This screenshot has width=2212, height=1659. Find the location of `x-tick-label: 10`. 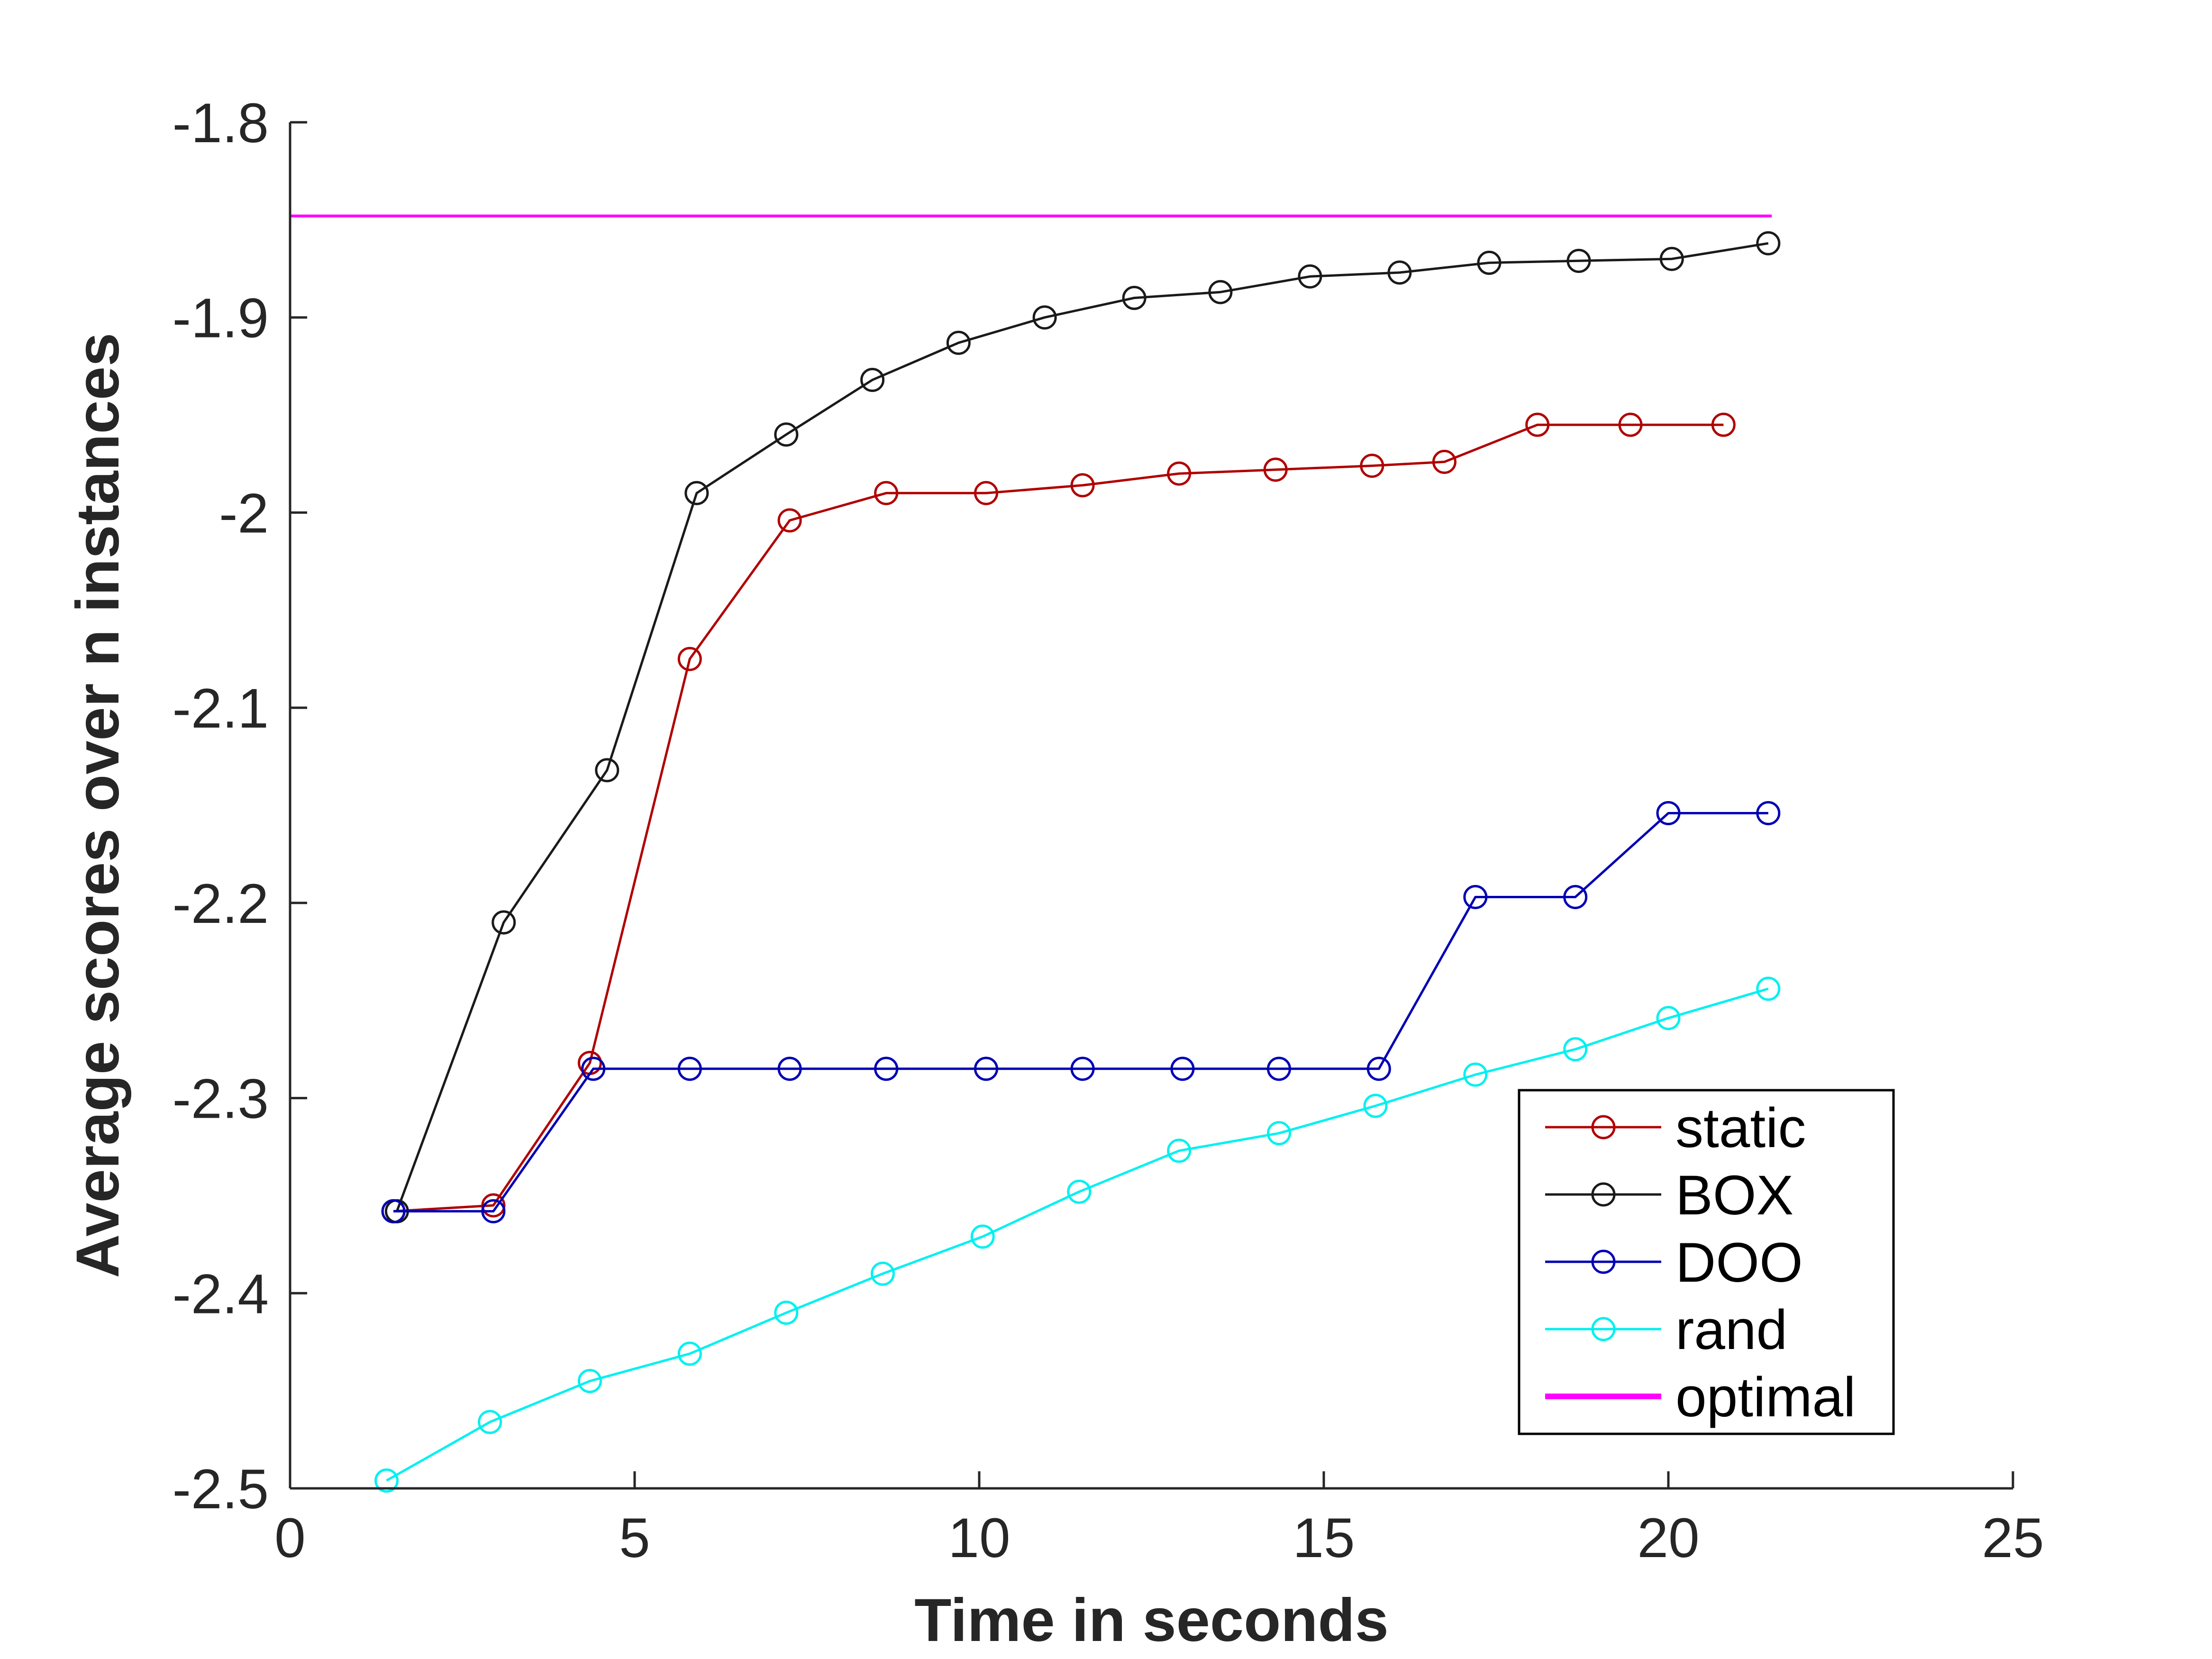

x-tick-label: 10 is located at coordinates (979, 1538).